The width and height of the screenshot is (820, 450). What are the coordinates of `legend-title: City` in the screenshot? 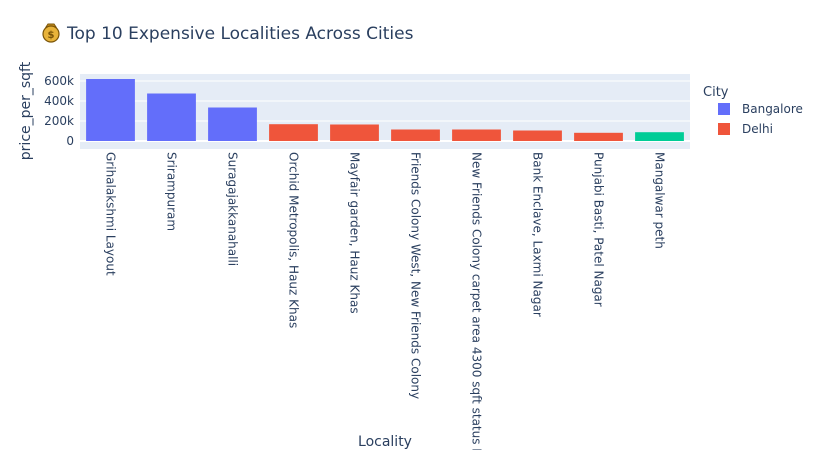 It's located at (716, 92).